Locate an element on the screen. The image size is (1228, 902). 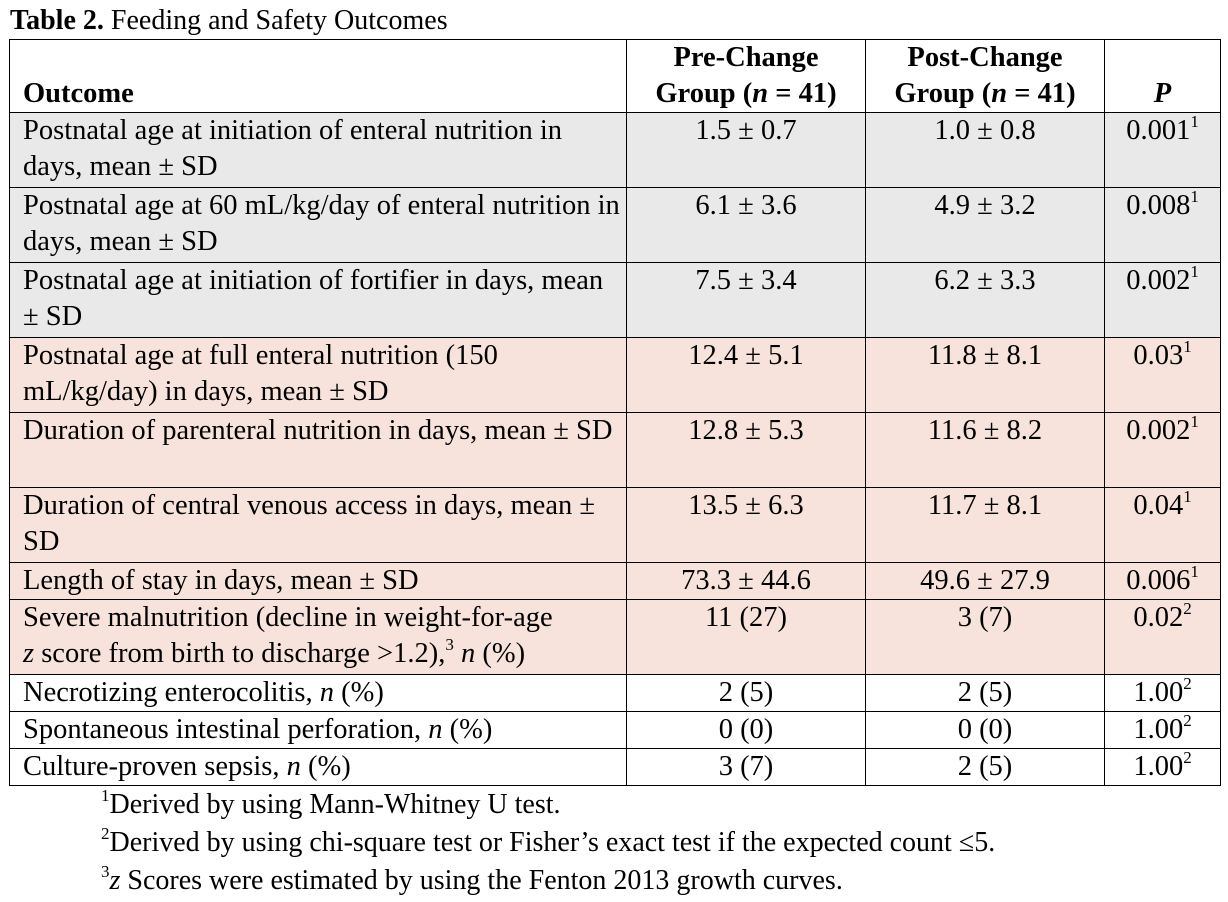
p-value-cell: 0.041 is located at coordinates (1162, 524).